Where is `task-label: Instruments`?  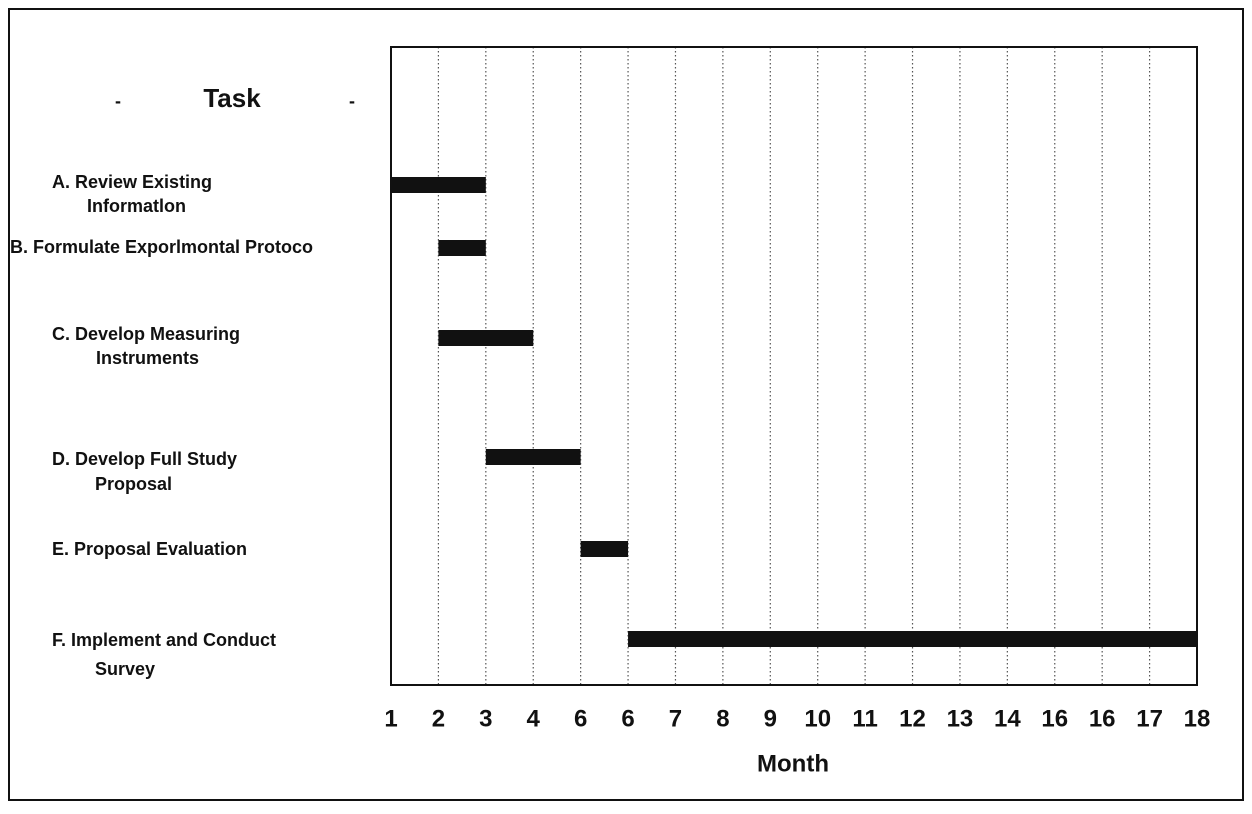
task-label: Instruments is located at coordinates (147, 358).